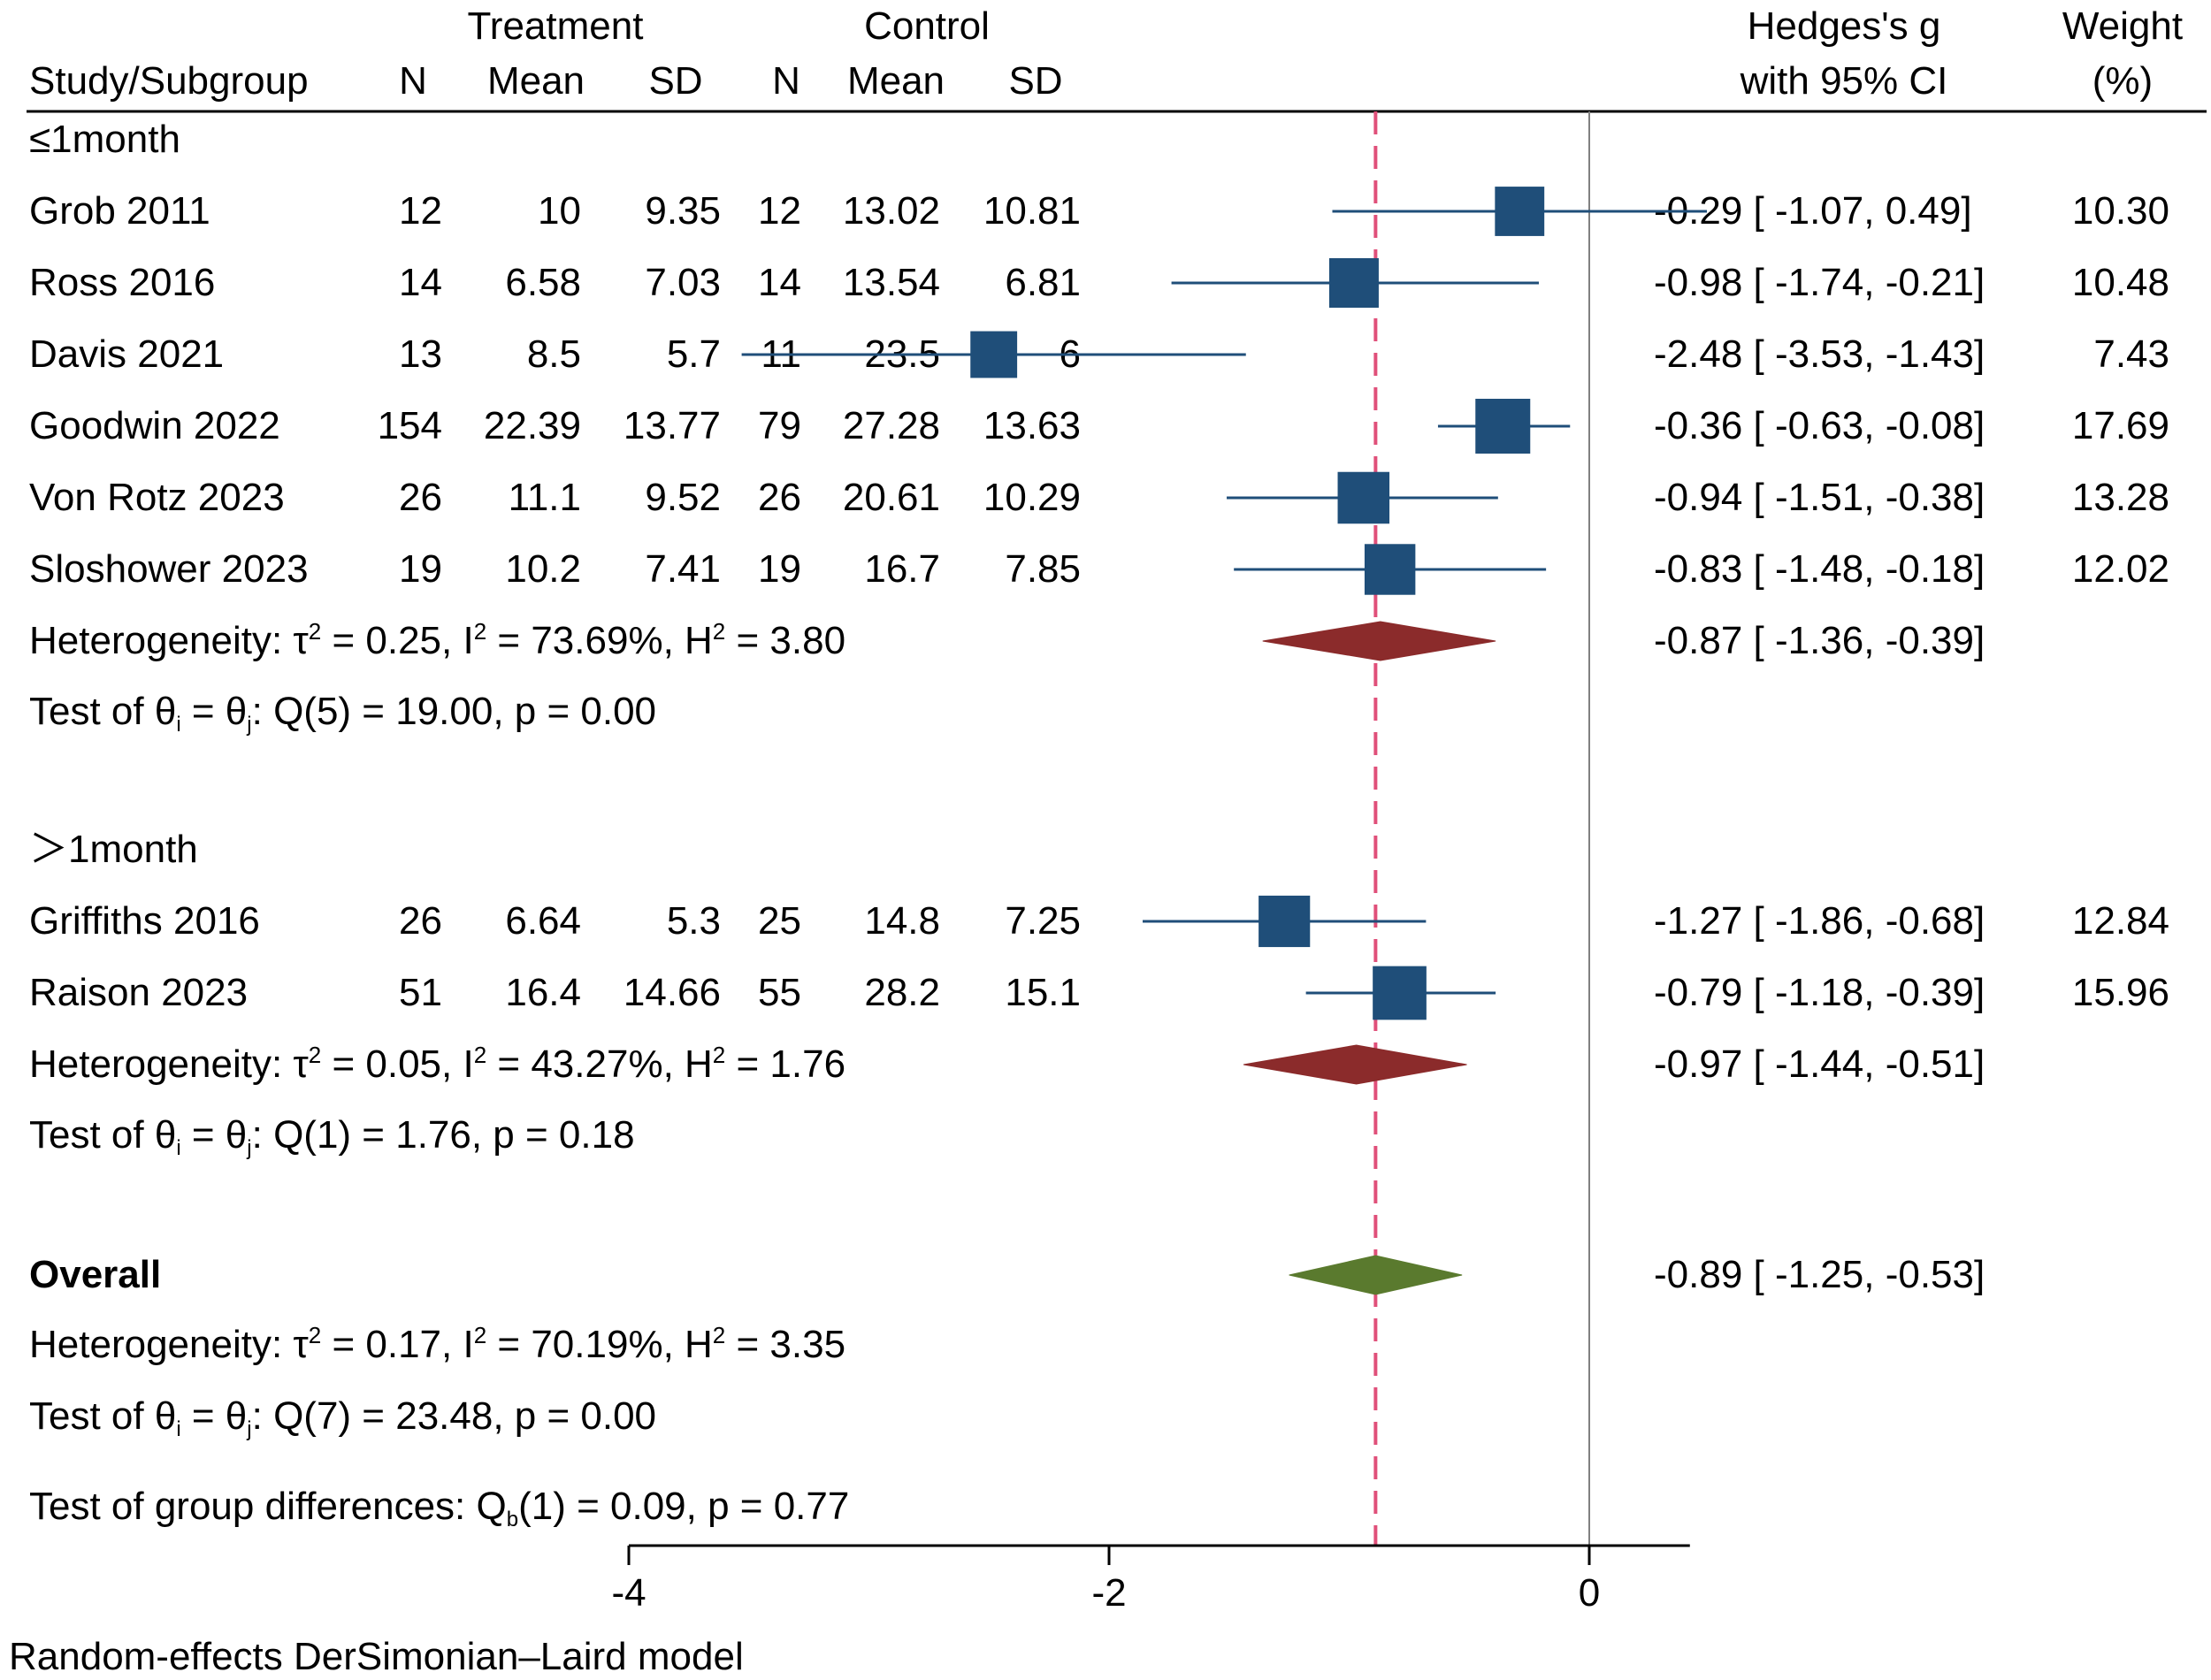 The width and height of the screenshot is (2211, 1680). I want to click on control-mean: 28.2, so click(902, 992).